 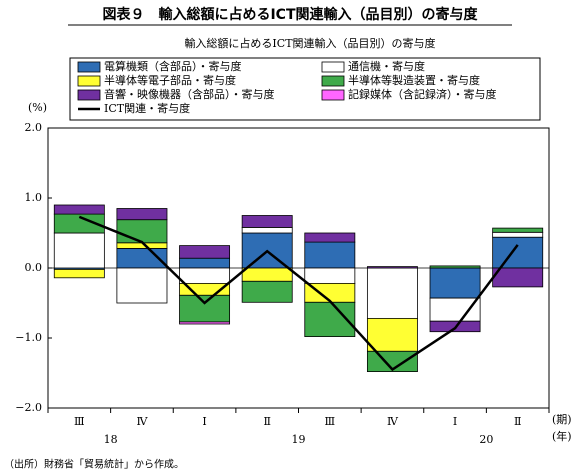 I want to click on x-axis-label: (期), so click(x=562, y=419).